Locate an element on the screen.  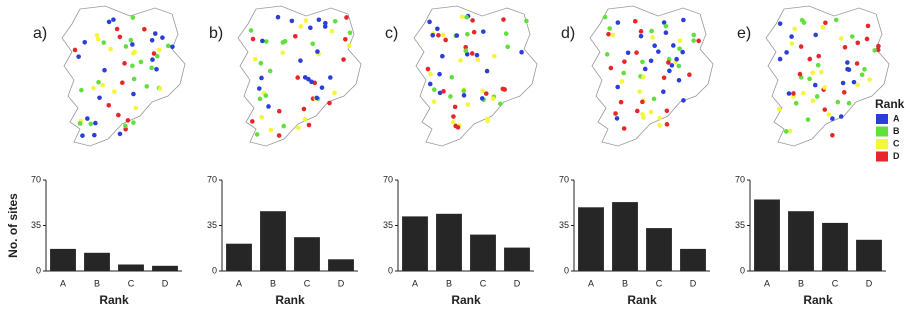
panel-label: d) is located at coordinates (568, 33).